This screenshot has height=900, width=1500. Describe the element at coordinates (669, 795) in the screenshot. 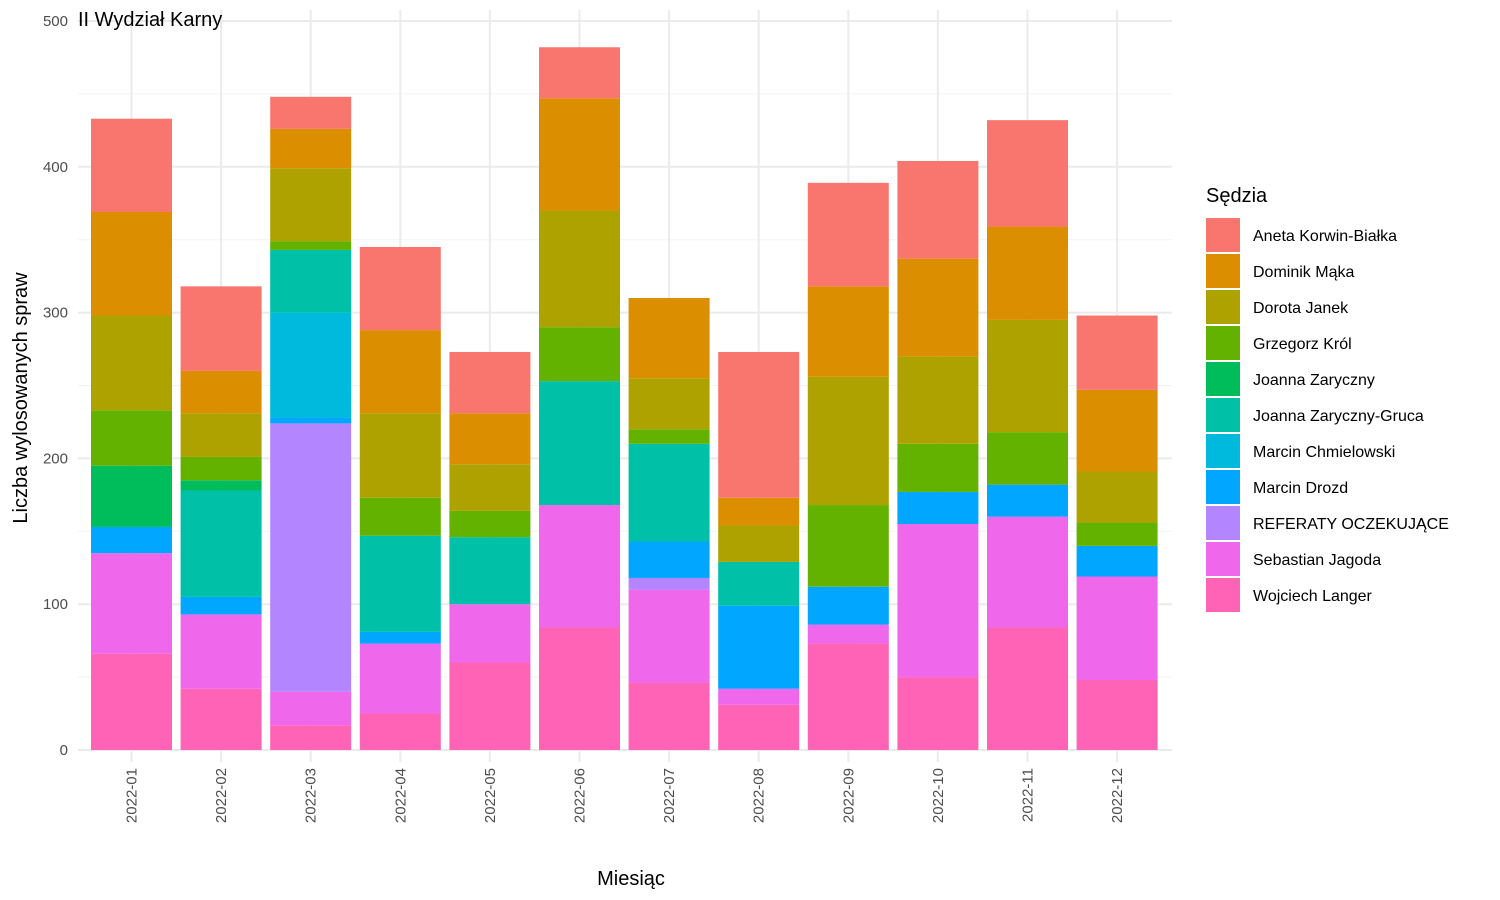

I see `x-tick-label: 2022-07` at that location.